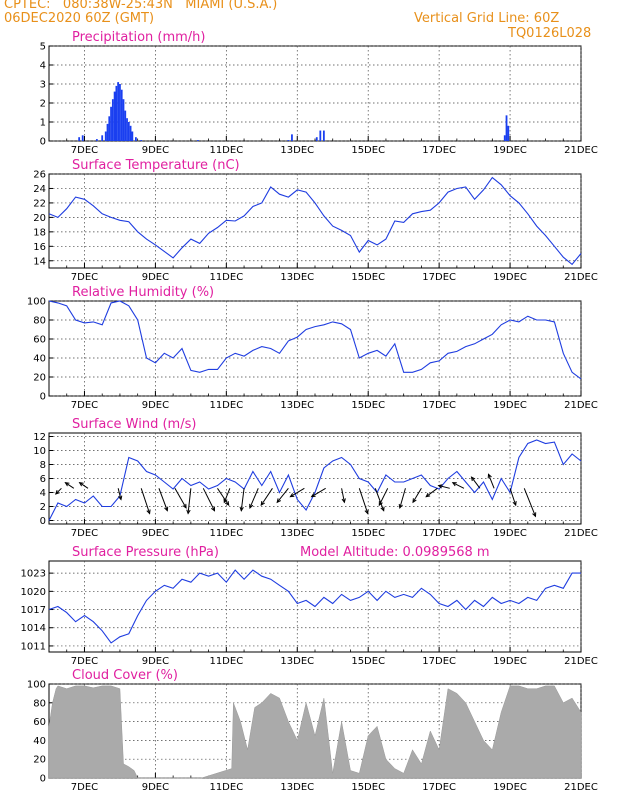  I want to click on temp-line, so click(315, 221).